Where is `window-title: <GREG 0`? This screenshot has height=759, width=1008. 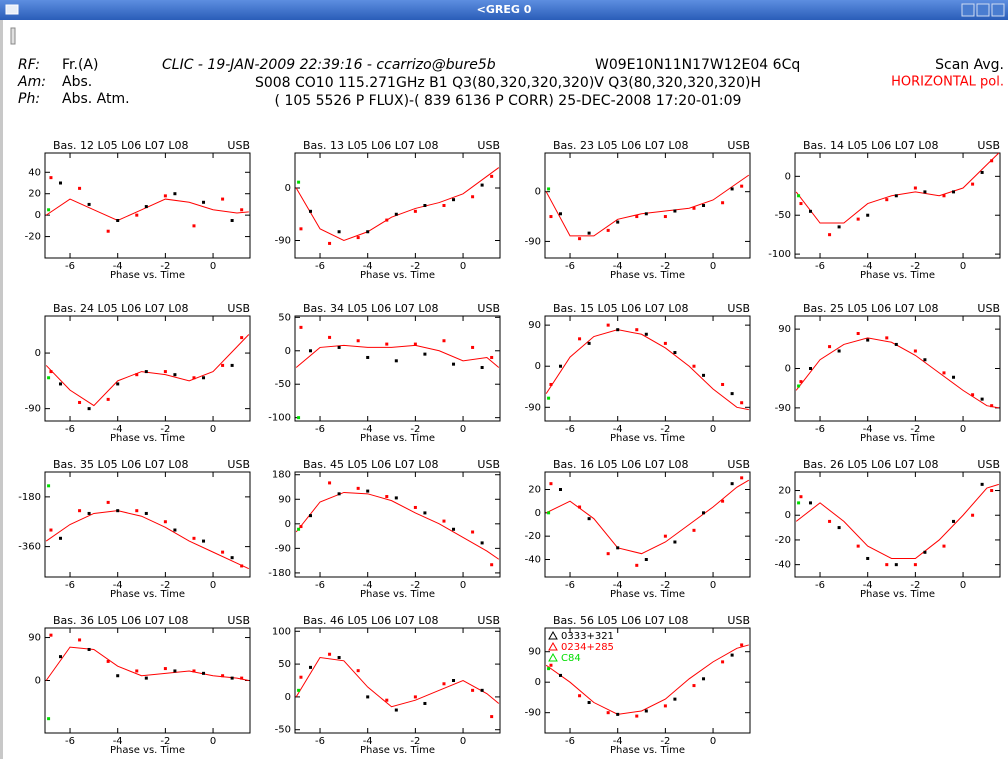 window-title: <GREG 0 is located at coordinates (504, 9).